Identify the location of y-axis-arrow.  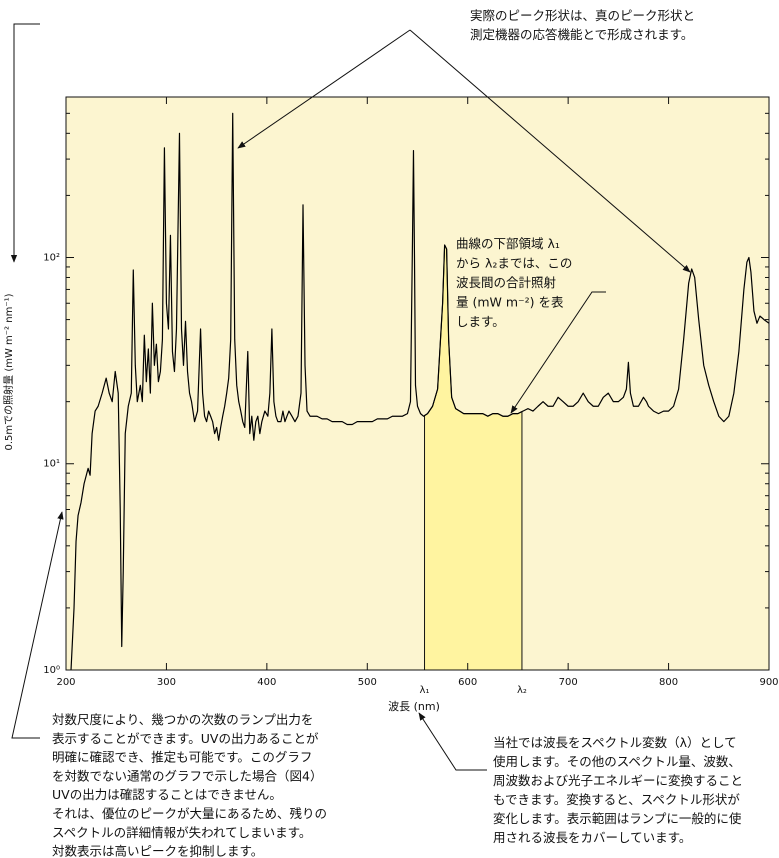
(25, 143).